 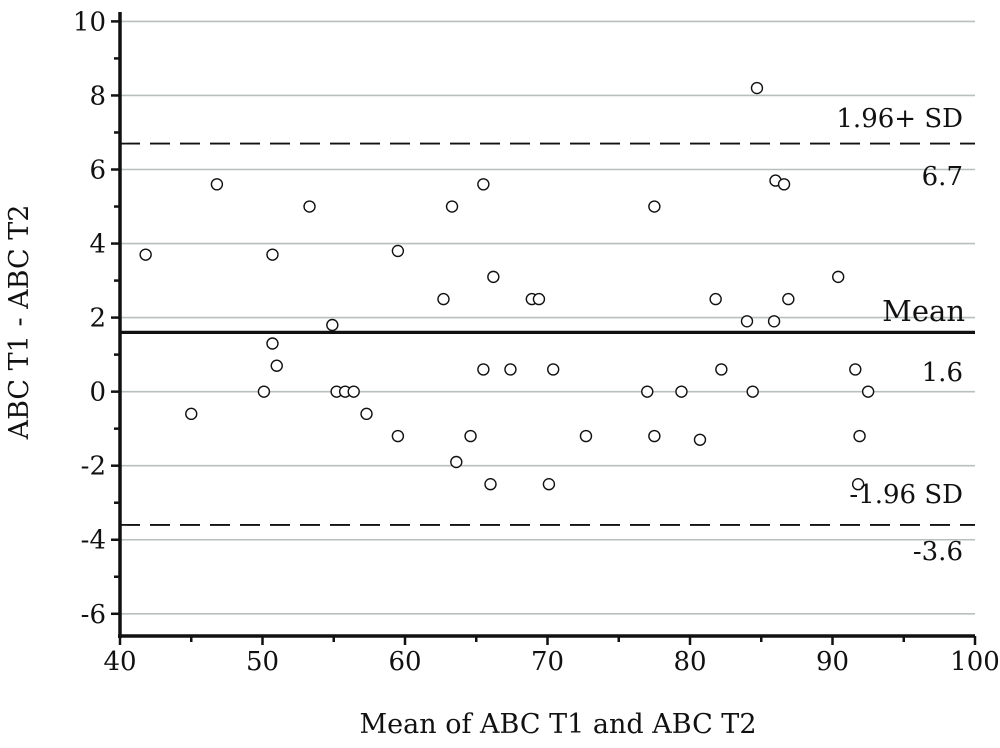 What do you see at coordinates (404, 662) in the screenshot?
I see `x-tick-label: 60` at bounding box center [404, 662].